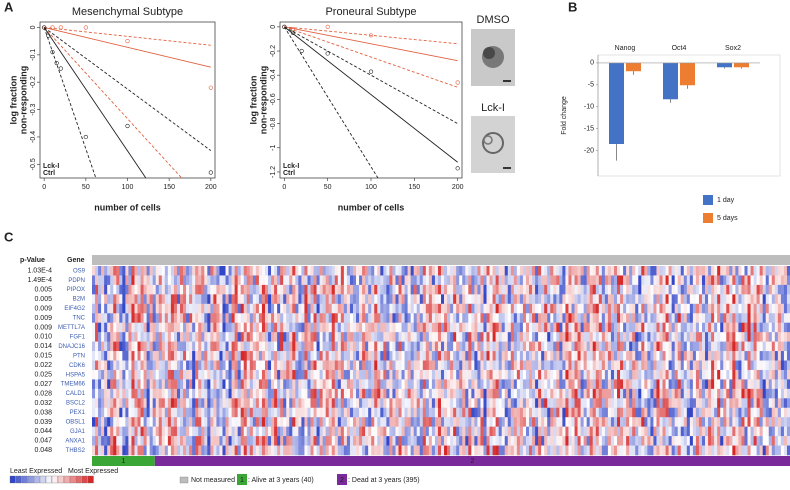 Image resolution: width=790 pixels, height=490 pixels. I want to click on x-tick-label: 200, so click(211, 187).